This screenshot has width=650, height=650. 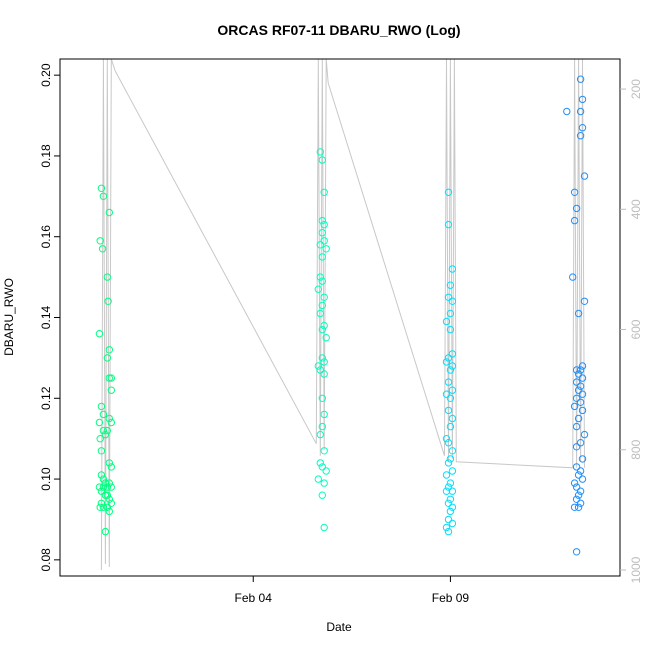 I want to click on x-tick-label: Feb 09, so click(x=451, y=598).